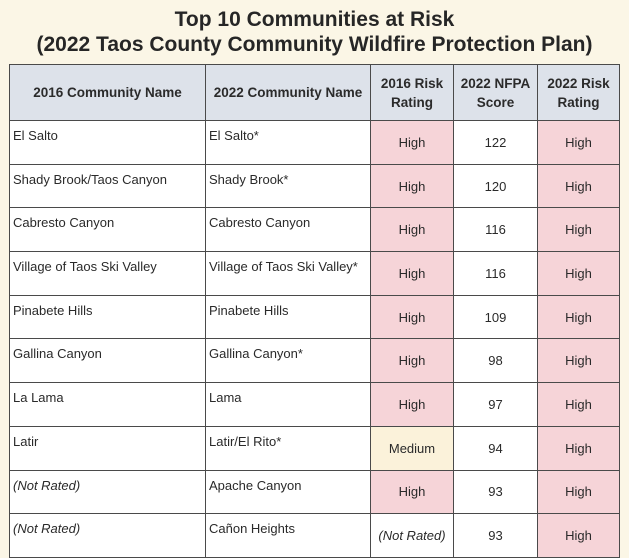 The image size is (629, 558). What do you see at coordinates (495, 92) in the screenshot?
I see `header-2022-nfpa-score: 2022 NFPA Score` at bounding box center [495, 92].